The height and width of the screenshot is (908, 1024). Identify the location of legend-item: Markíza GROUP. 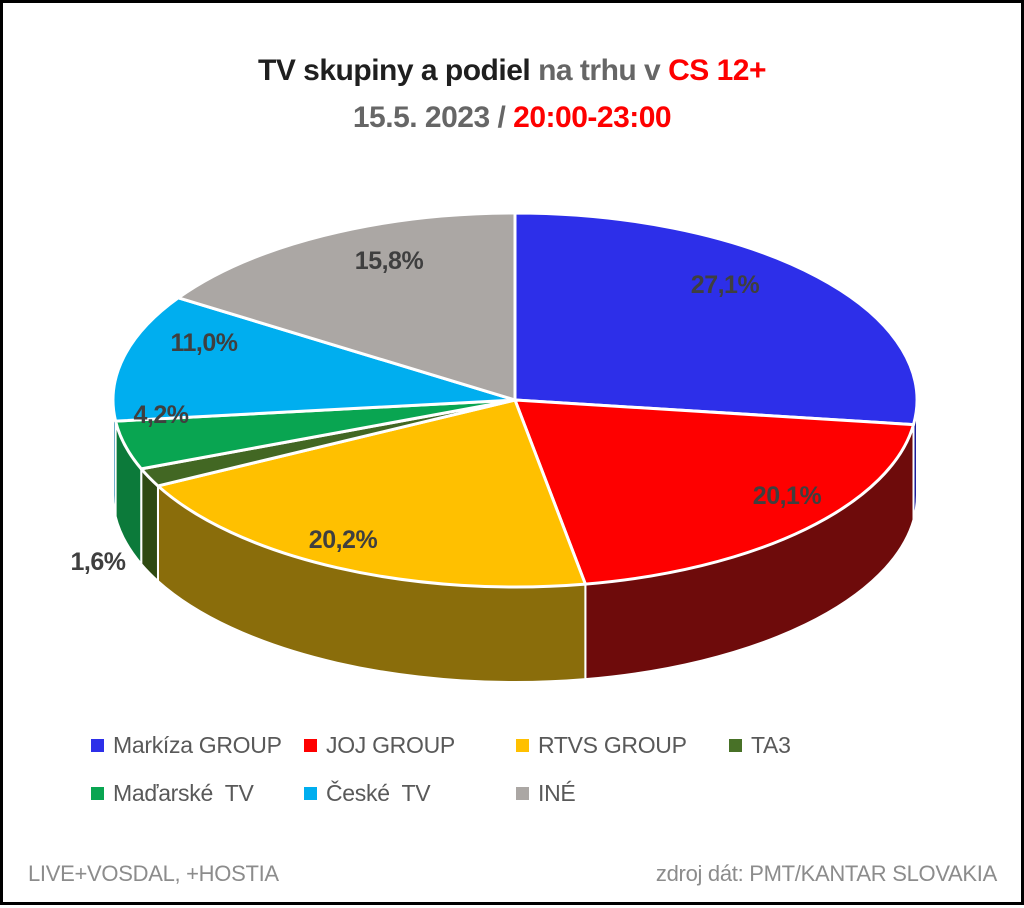
(186, 745).